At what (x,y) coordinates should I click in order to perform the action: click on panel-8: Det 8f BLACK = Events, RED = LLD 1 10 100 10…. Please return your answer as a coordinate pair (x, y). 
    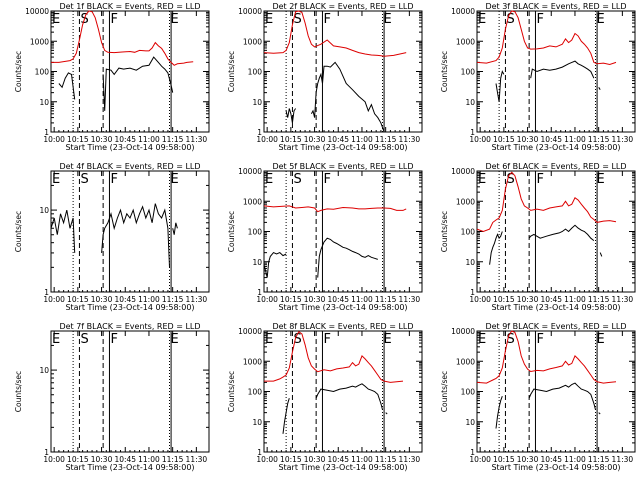
    Looking at the image, I should click on (325, 397).